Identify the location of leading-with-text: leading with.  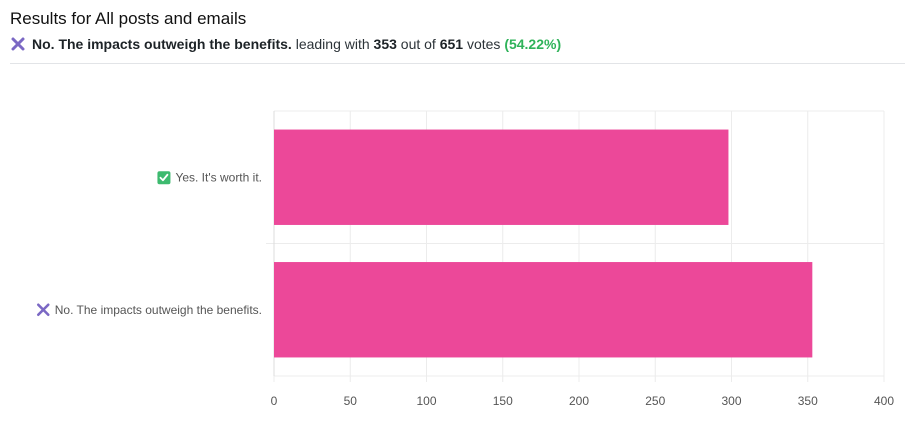
(332, 44).